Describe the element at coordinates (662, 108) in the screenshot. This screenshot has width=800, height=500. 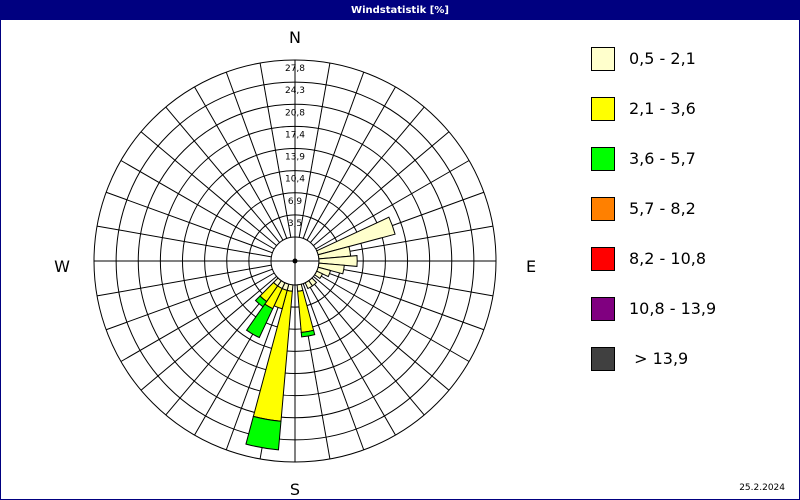
I see `legend-label: 2,1 - 3,6` at that location.